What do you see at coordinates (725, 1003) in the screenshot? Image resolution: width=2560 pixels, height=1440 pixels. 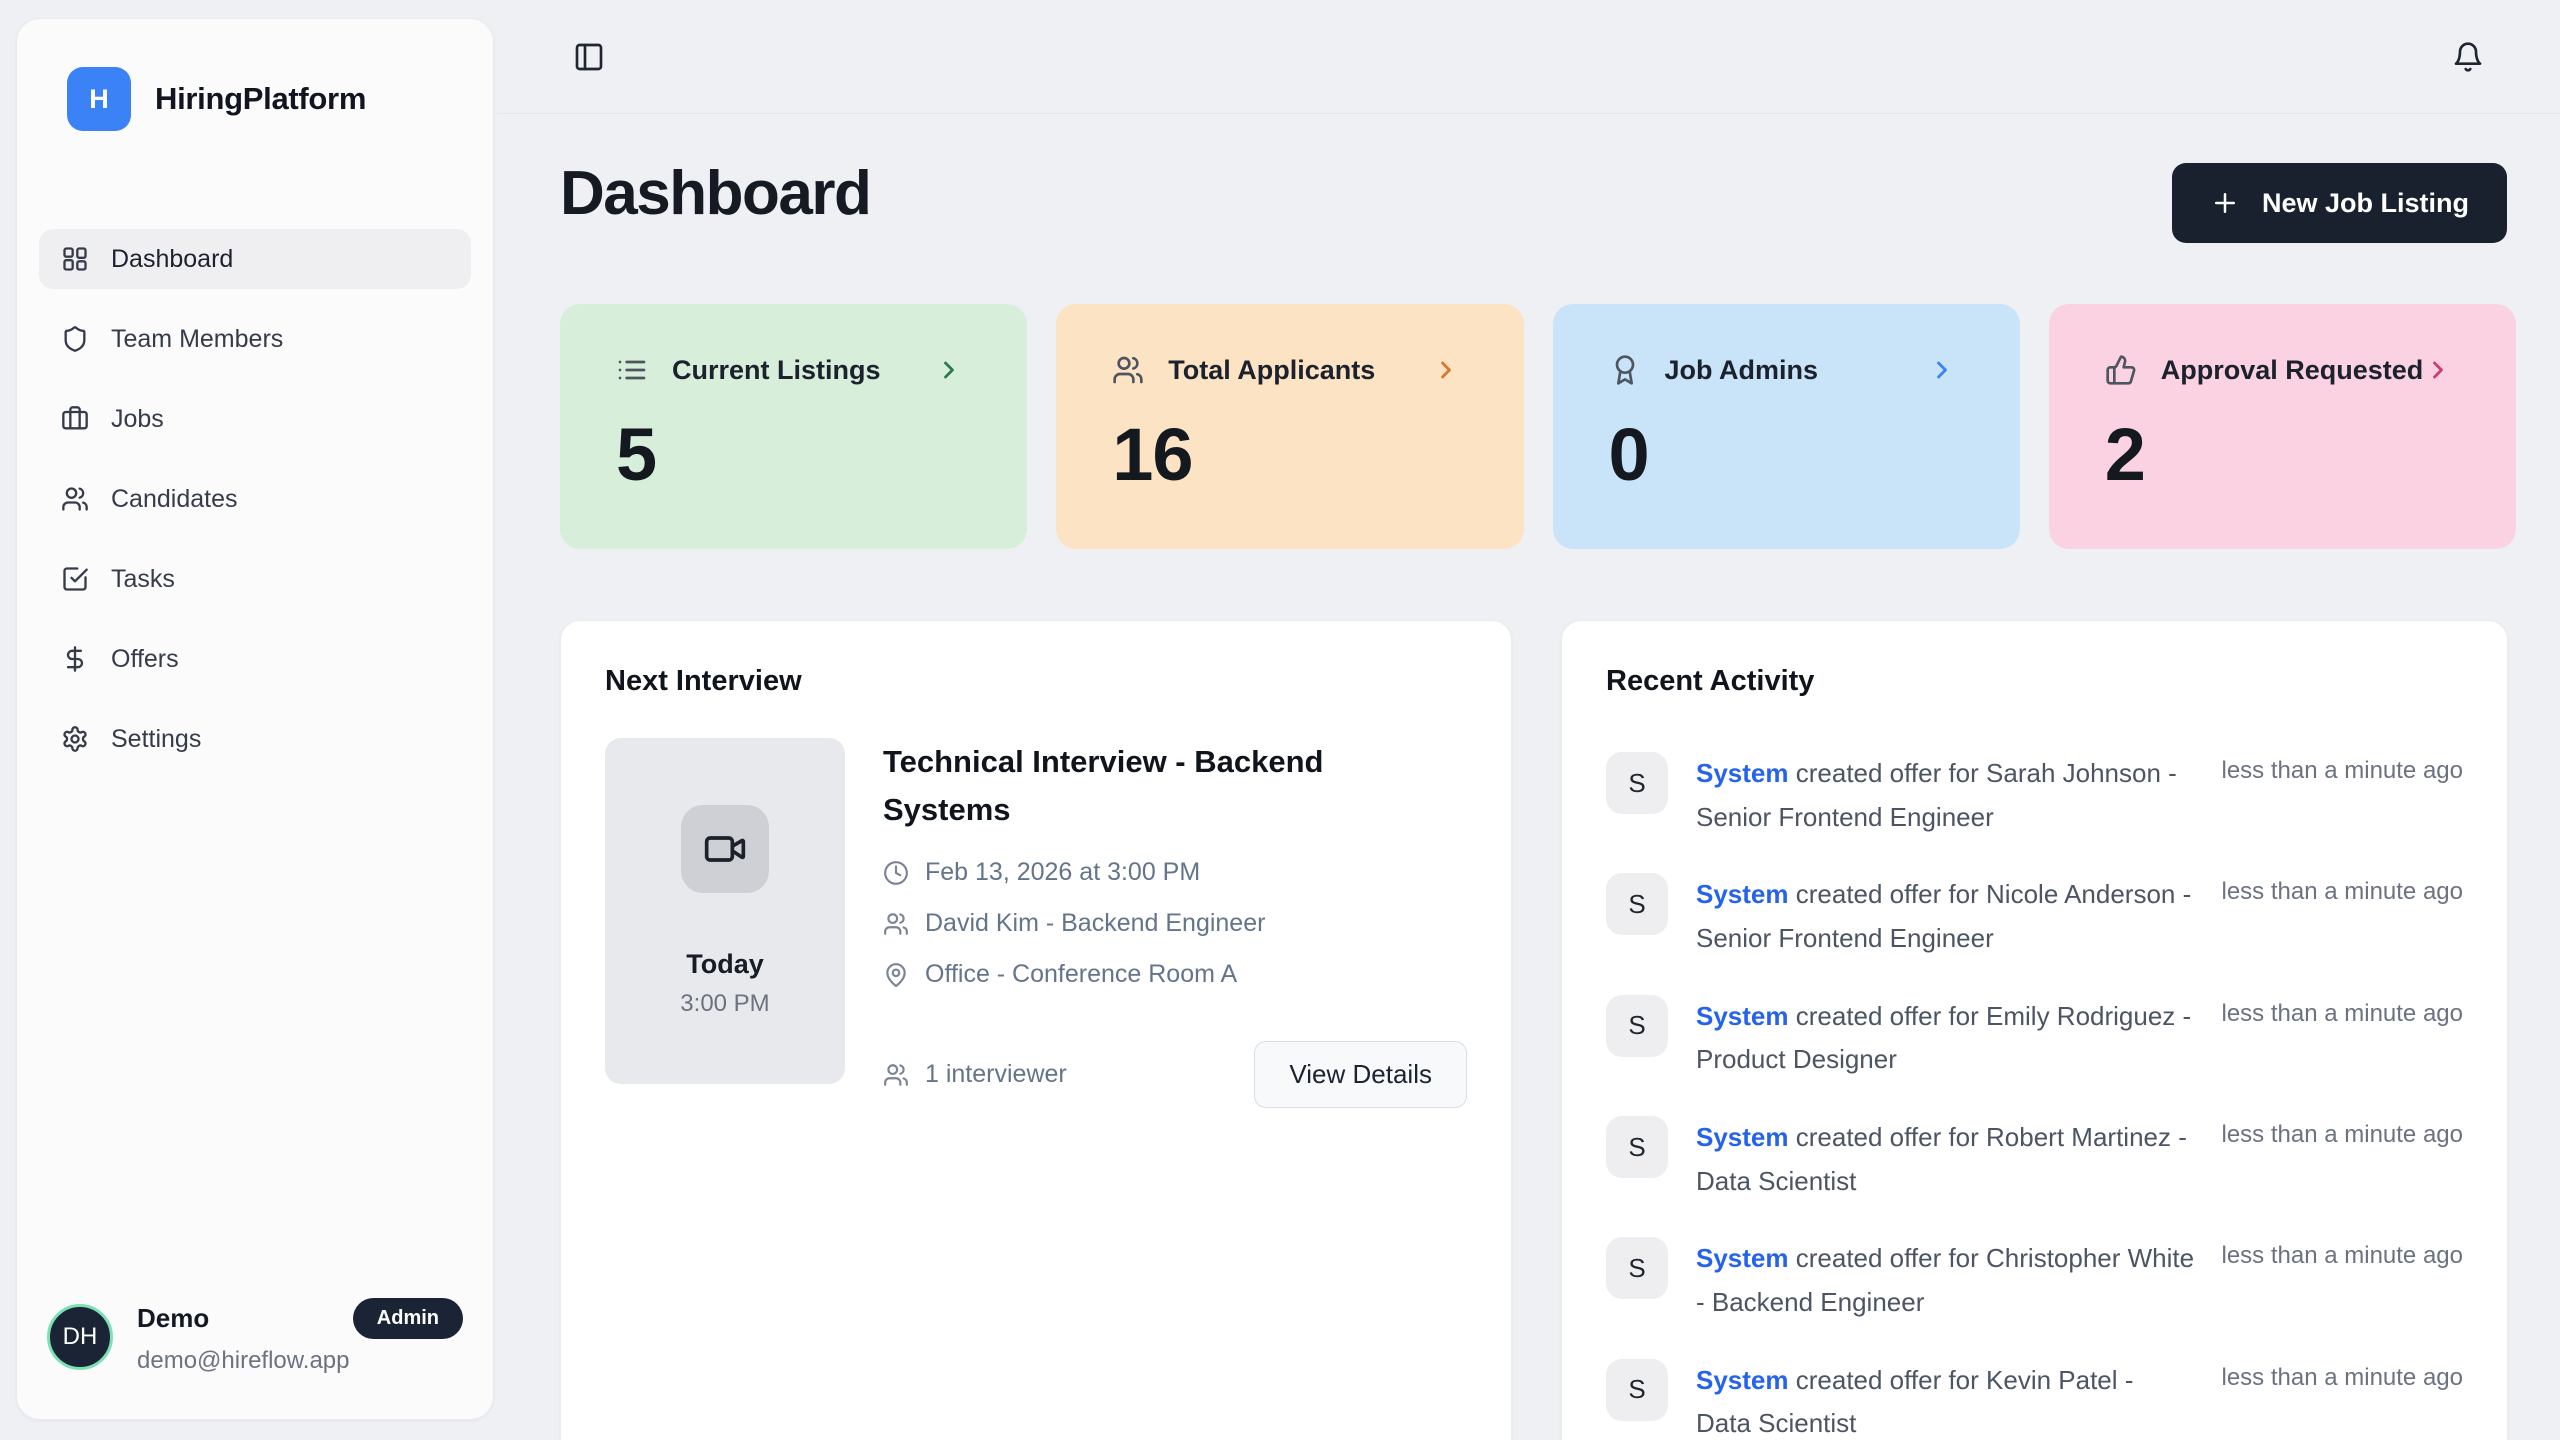 I see `interview-time: 3:00 PM` at bounding box center [725, 1003].